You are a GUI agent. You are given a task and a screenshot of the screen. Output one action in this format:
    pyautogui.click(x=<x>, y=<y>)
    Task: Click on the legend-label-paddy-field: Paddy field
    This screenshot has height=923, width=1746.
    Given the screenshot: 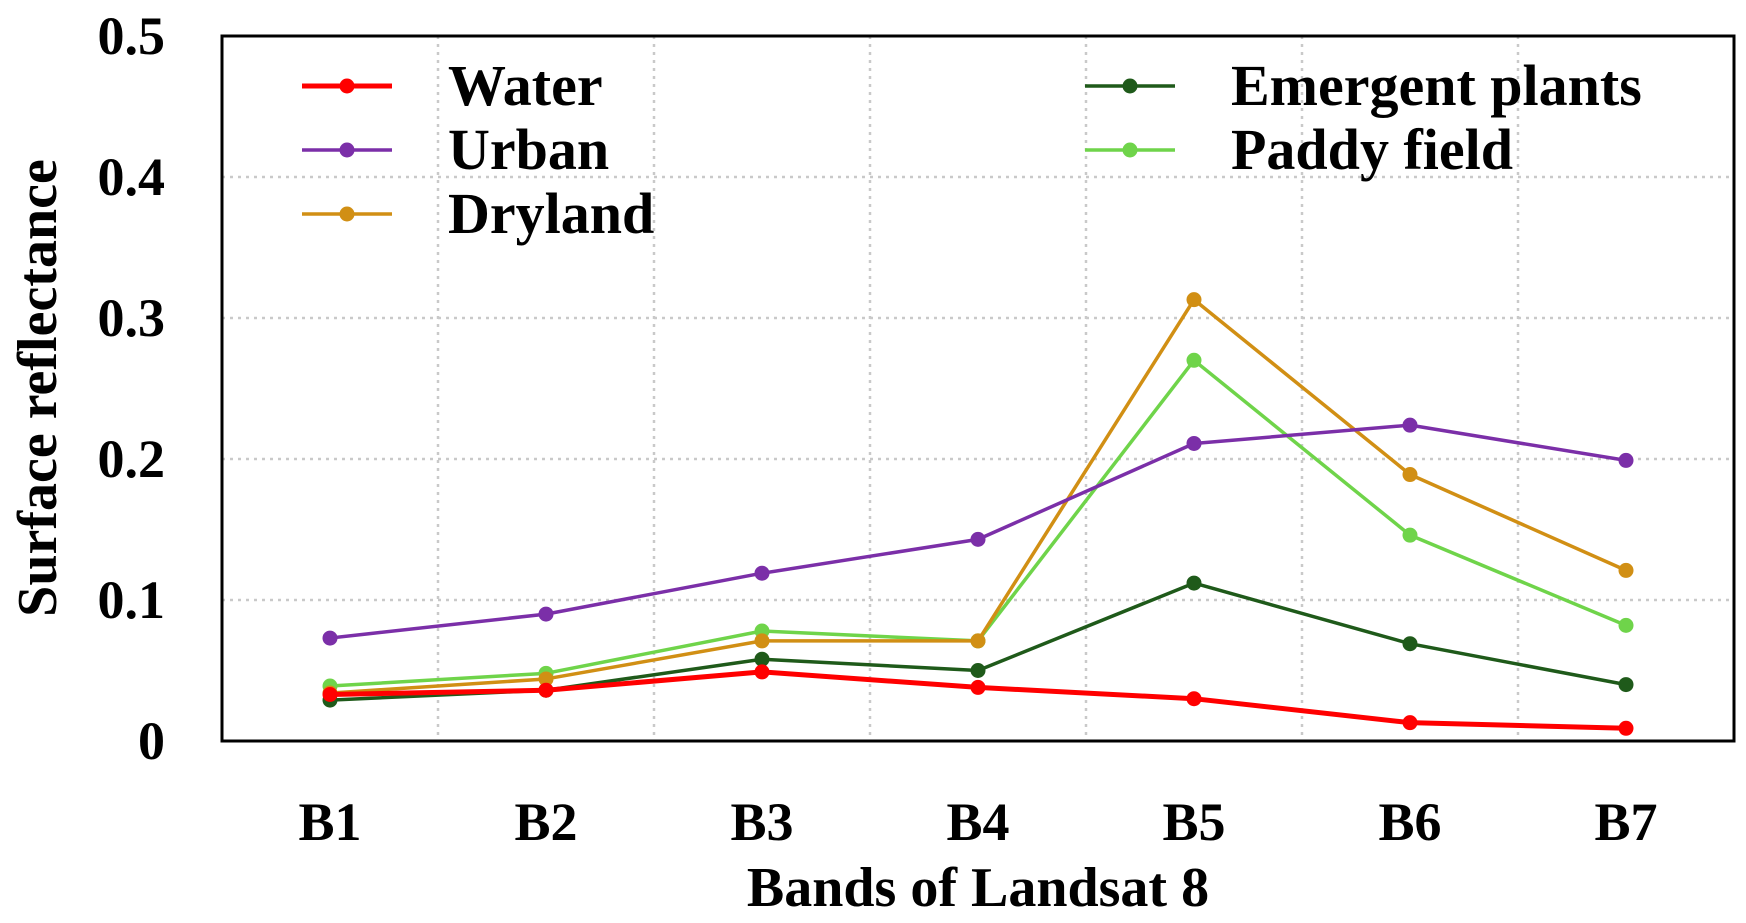 What is the action you would take?
    pyautogui.click(x=1372, y=149)
    